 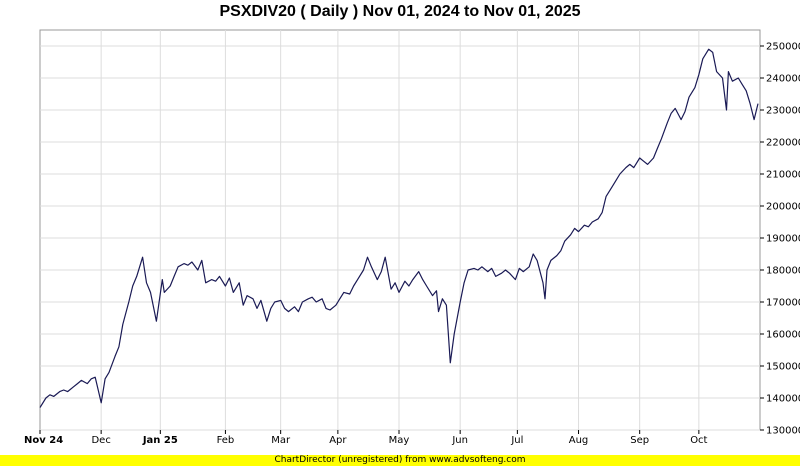 I want to click on y-tick-label: 210000, so click(x=783, y=175).